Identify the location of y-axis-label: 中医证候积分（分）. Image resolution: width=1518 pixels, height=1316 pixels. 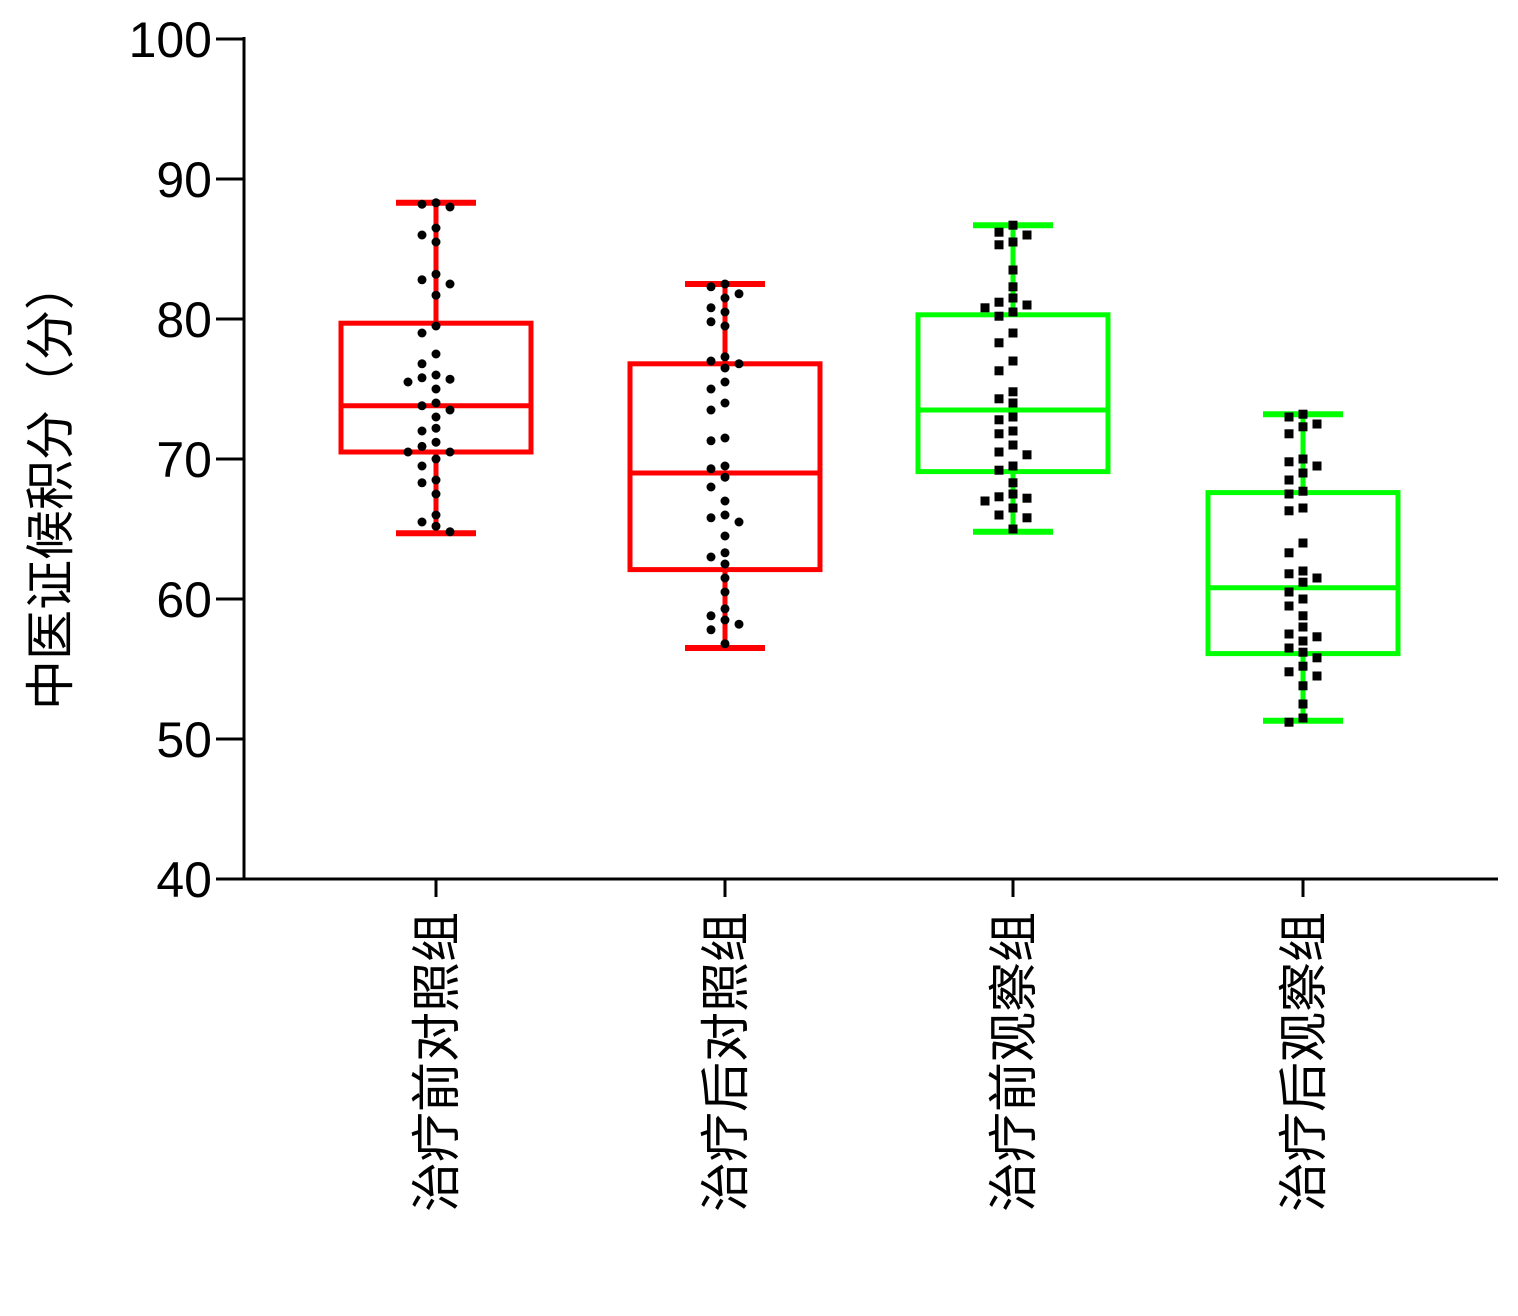
(51, 485).